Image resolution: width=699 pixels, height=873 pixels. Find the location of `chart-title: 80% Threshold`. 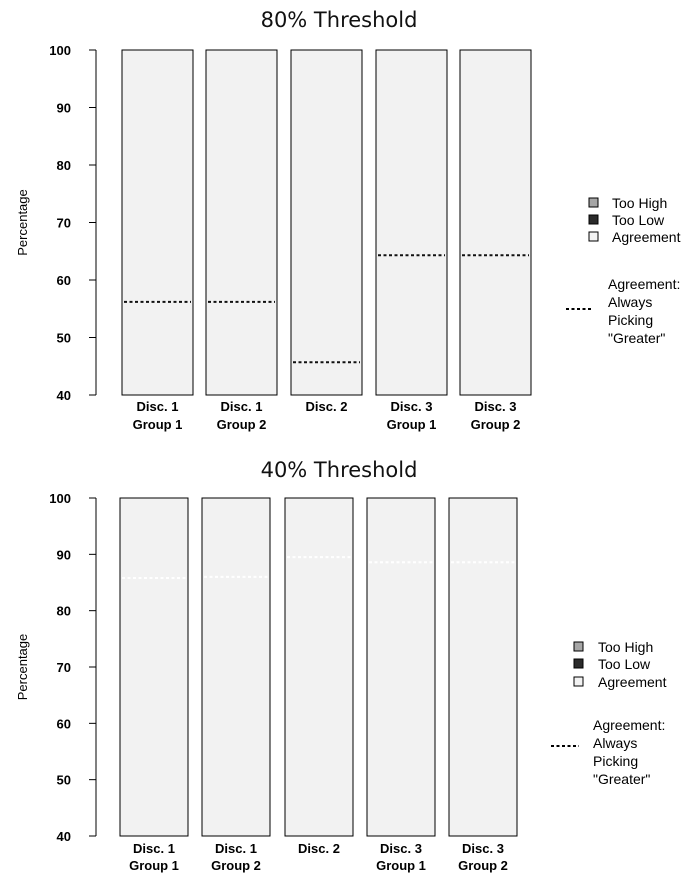

chart-title: 80% Threshold is located at coordinates (339, 20).